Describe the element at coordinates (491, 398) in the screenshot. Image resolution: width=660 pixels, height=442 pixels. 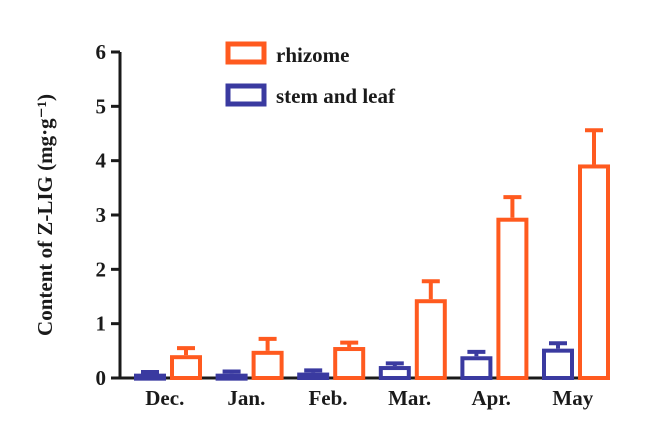
I see `x-category-label: Apr.` at that location.